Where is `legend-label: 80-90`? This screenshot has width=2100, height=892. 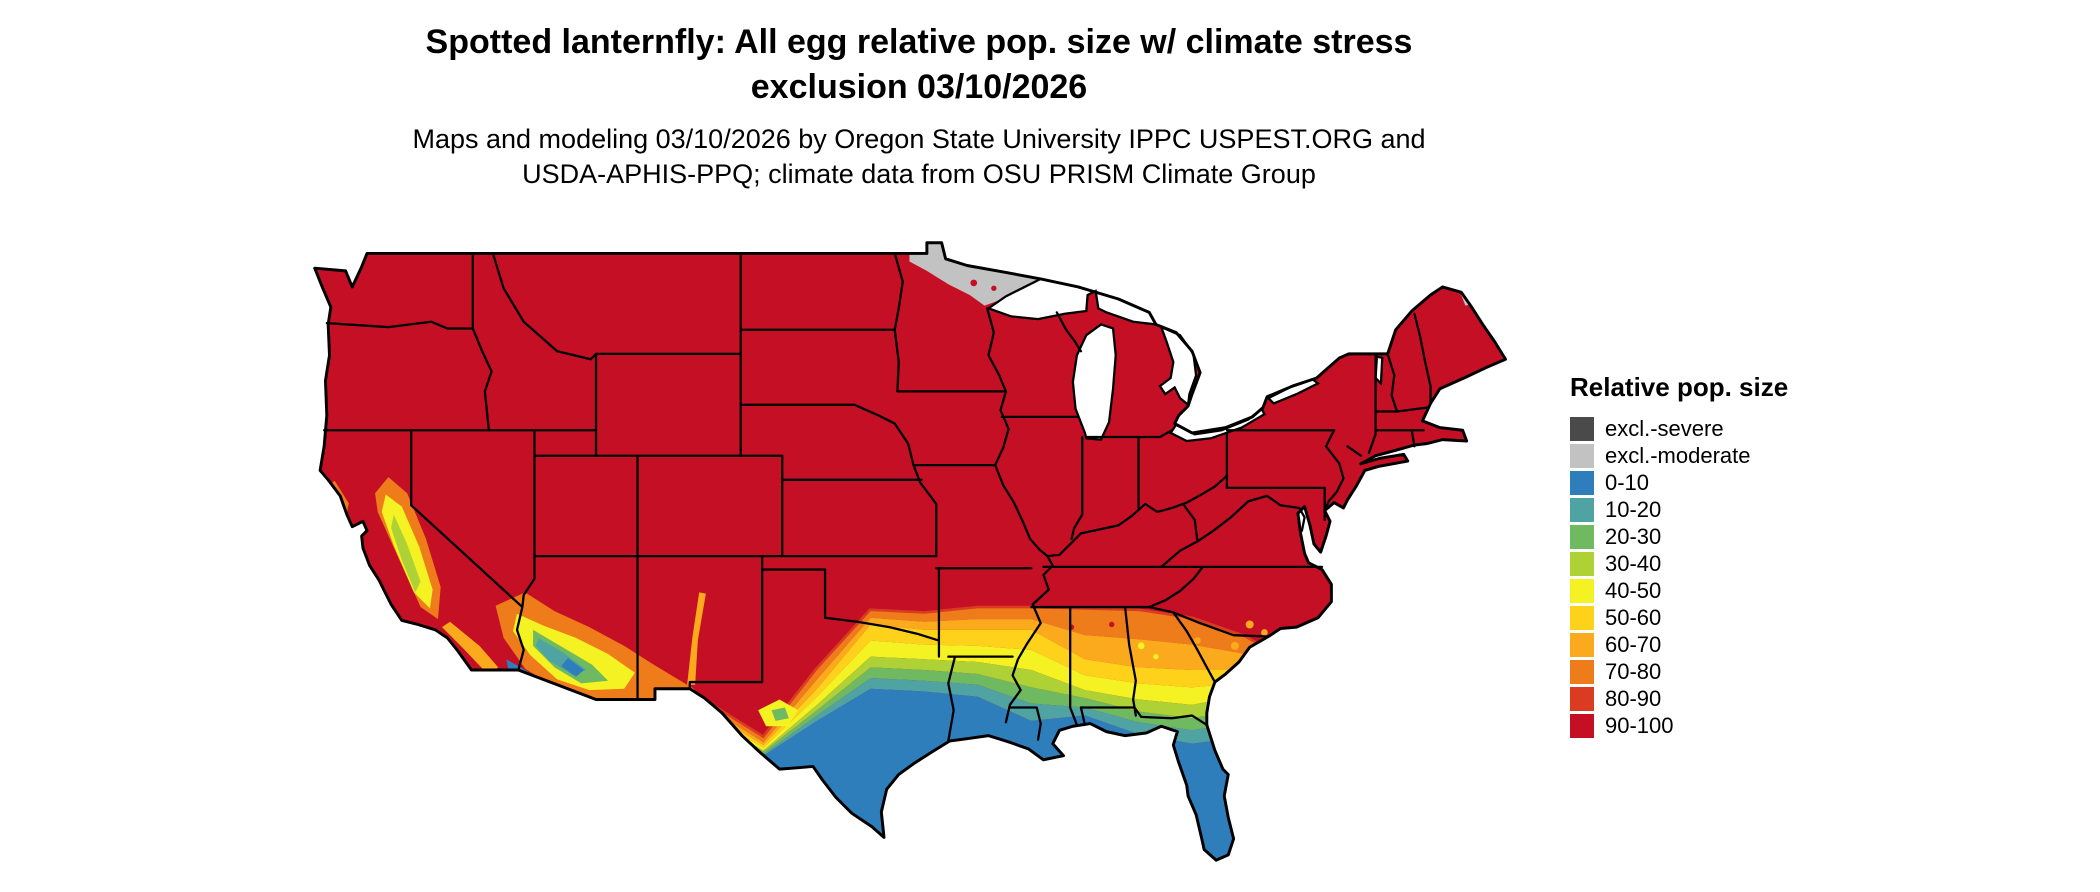
legend-label: 80-90 is located at coordinates (1633, 698).